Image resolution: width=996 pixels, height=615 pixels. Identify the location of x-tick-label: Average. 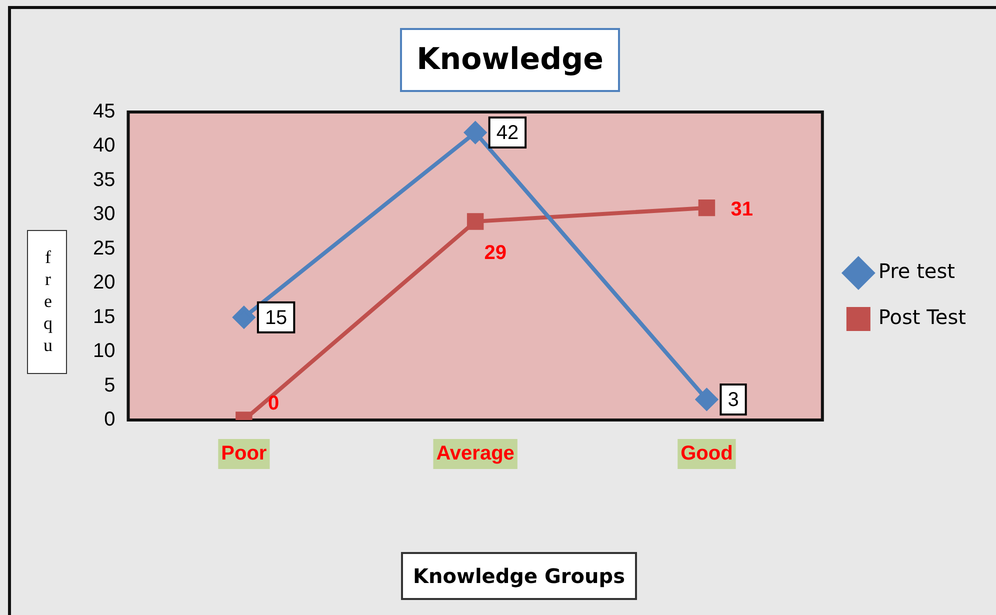
(475, 453).